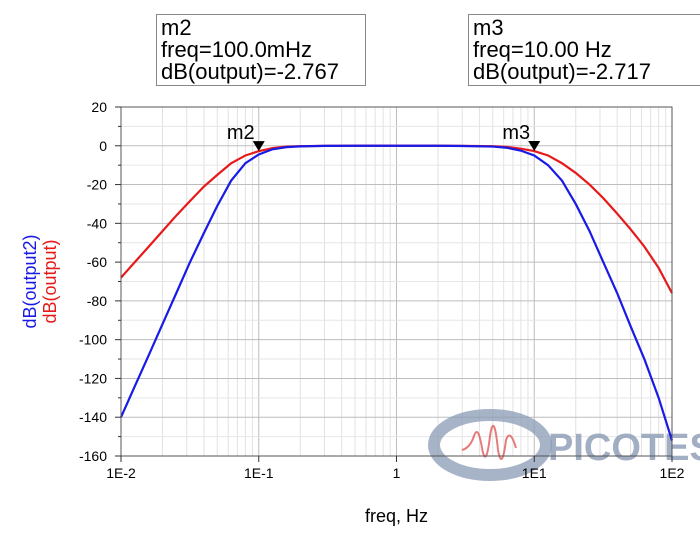  Describe the element at coordinates (488, 27) in the screenshot. I see `marker-name: m3` at that location.